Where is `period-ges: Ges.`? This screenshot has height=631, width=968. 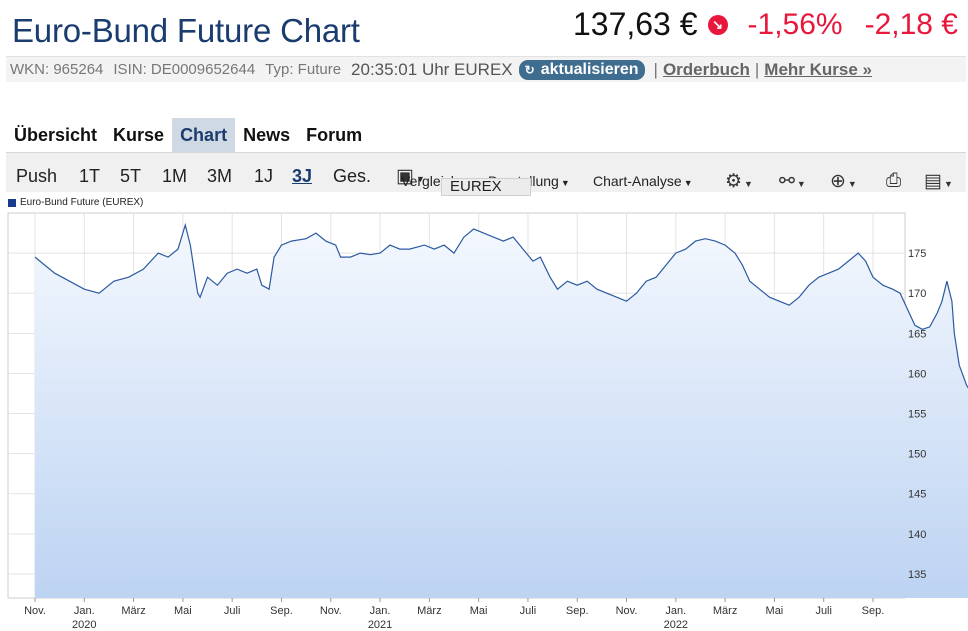
period-ges: Ges. is located at coordinates (352, 176).